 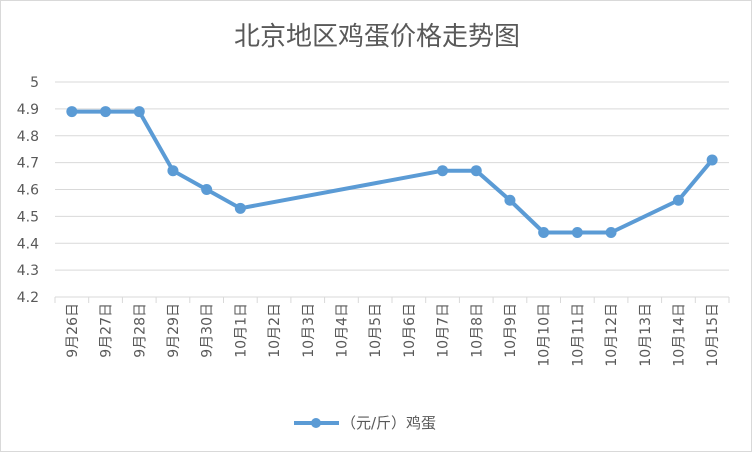 What do you see at coordinates (140, 330) in the screenshot?
I see `x-tick-label: 9月28日` at bounding box center [140, 330].